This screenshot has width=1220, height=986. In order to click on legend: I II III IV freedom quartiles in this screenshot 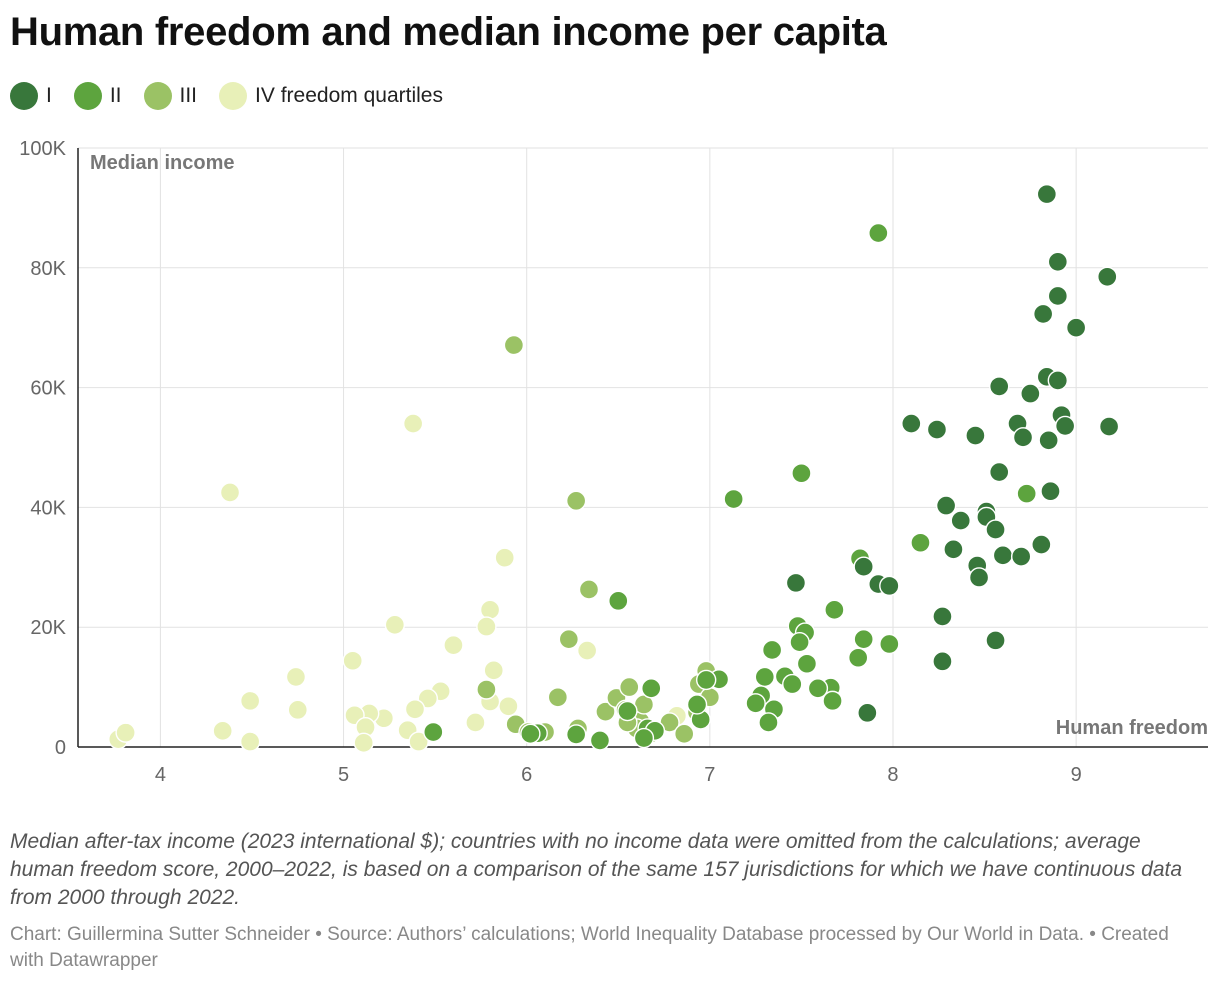, I will do `click(237, 96)`.